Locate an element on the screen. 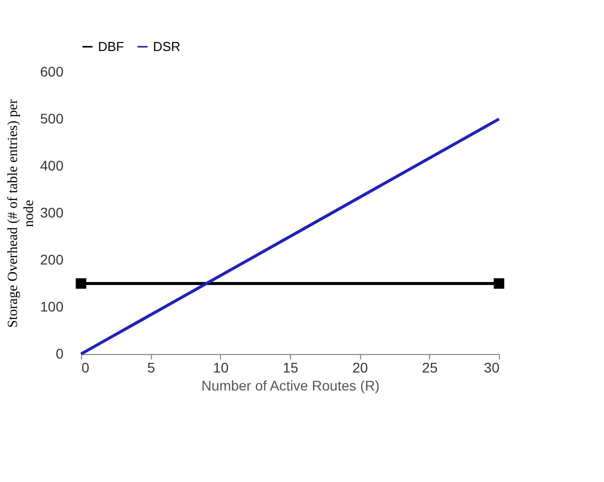  x-tick-label: 5 is located at coordinates (151, 368).